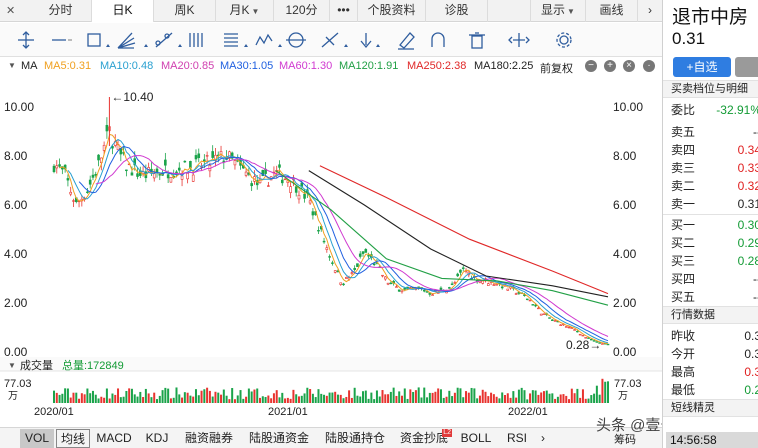 This screenshot has height=448, width=758. I want to click on price-axis-label-left: 10.00, so click(19, 107).